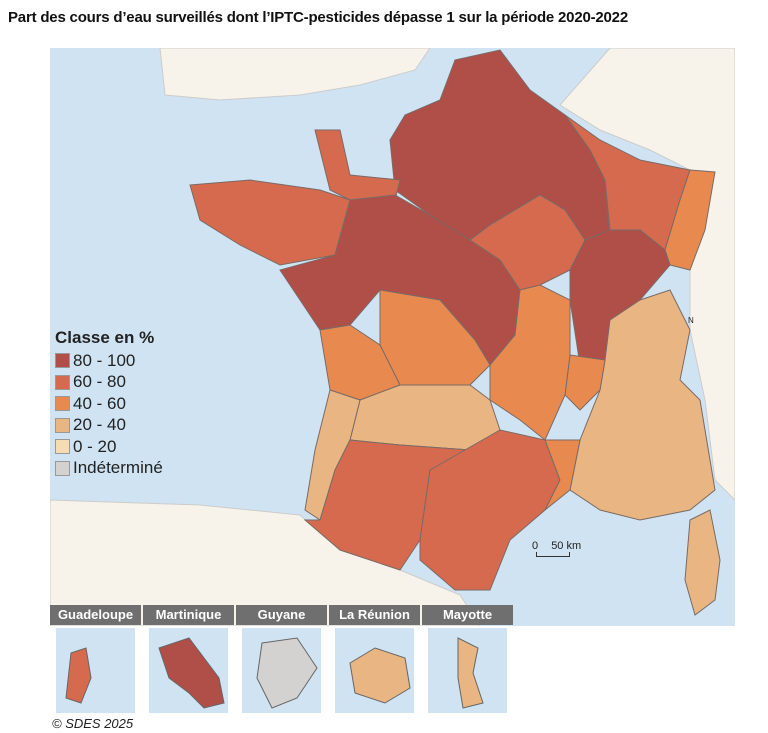  I want to click on legend-label: Indéterminé, so click(118, 468).